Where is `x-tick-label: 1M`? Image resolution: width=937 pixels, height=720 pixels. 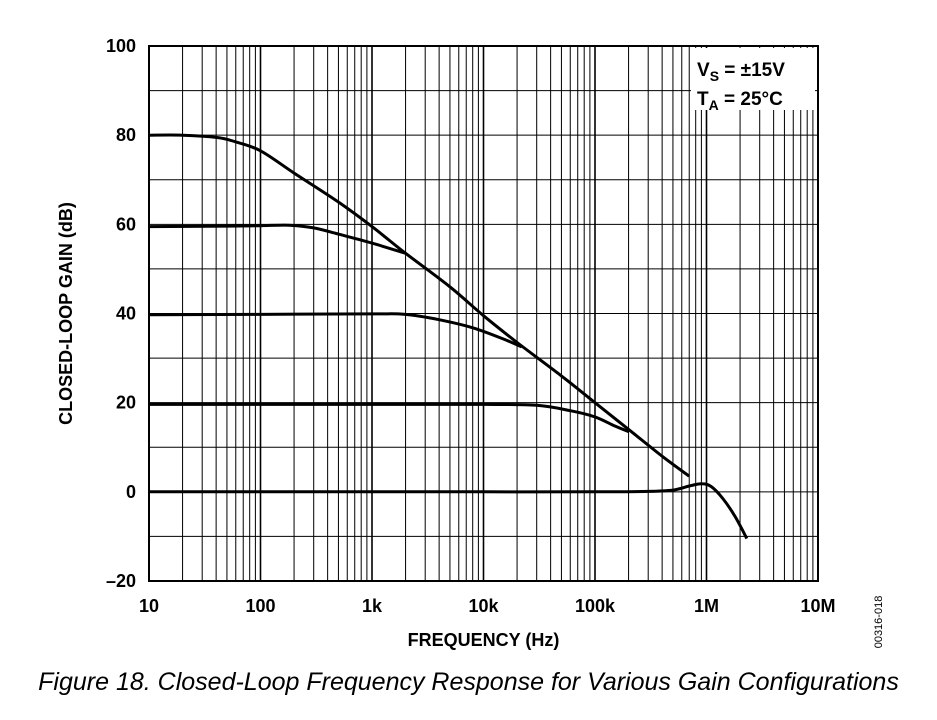 x-tick-label: 1M is located at coordinates (706, 606).